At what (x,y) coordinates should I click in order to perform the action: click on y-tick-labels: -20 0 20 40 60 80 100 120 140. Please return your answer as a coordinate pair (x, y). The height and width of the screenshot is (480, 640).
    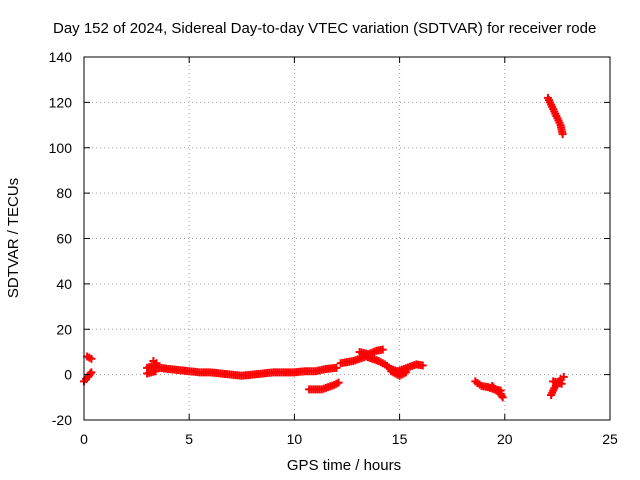
    Looking at the image, I should click on (61, 238).